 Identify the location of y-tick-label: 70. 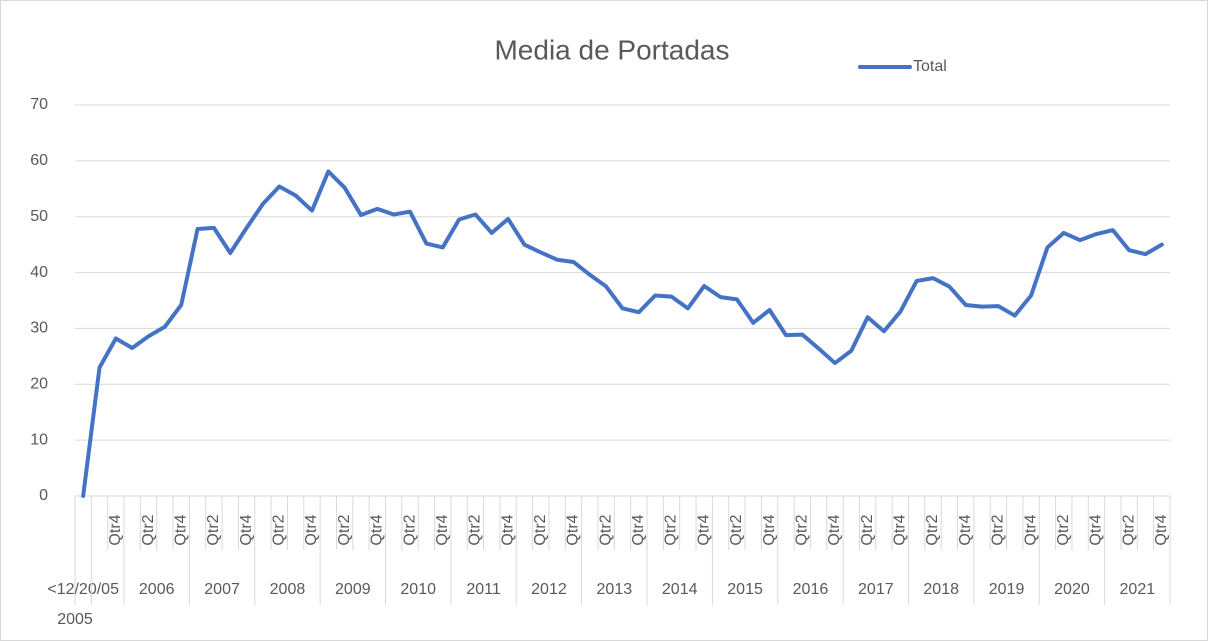
(39, 104).